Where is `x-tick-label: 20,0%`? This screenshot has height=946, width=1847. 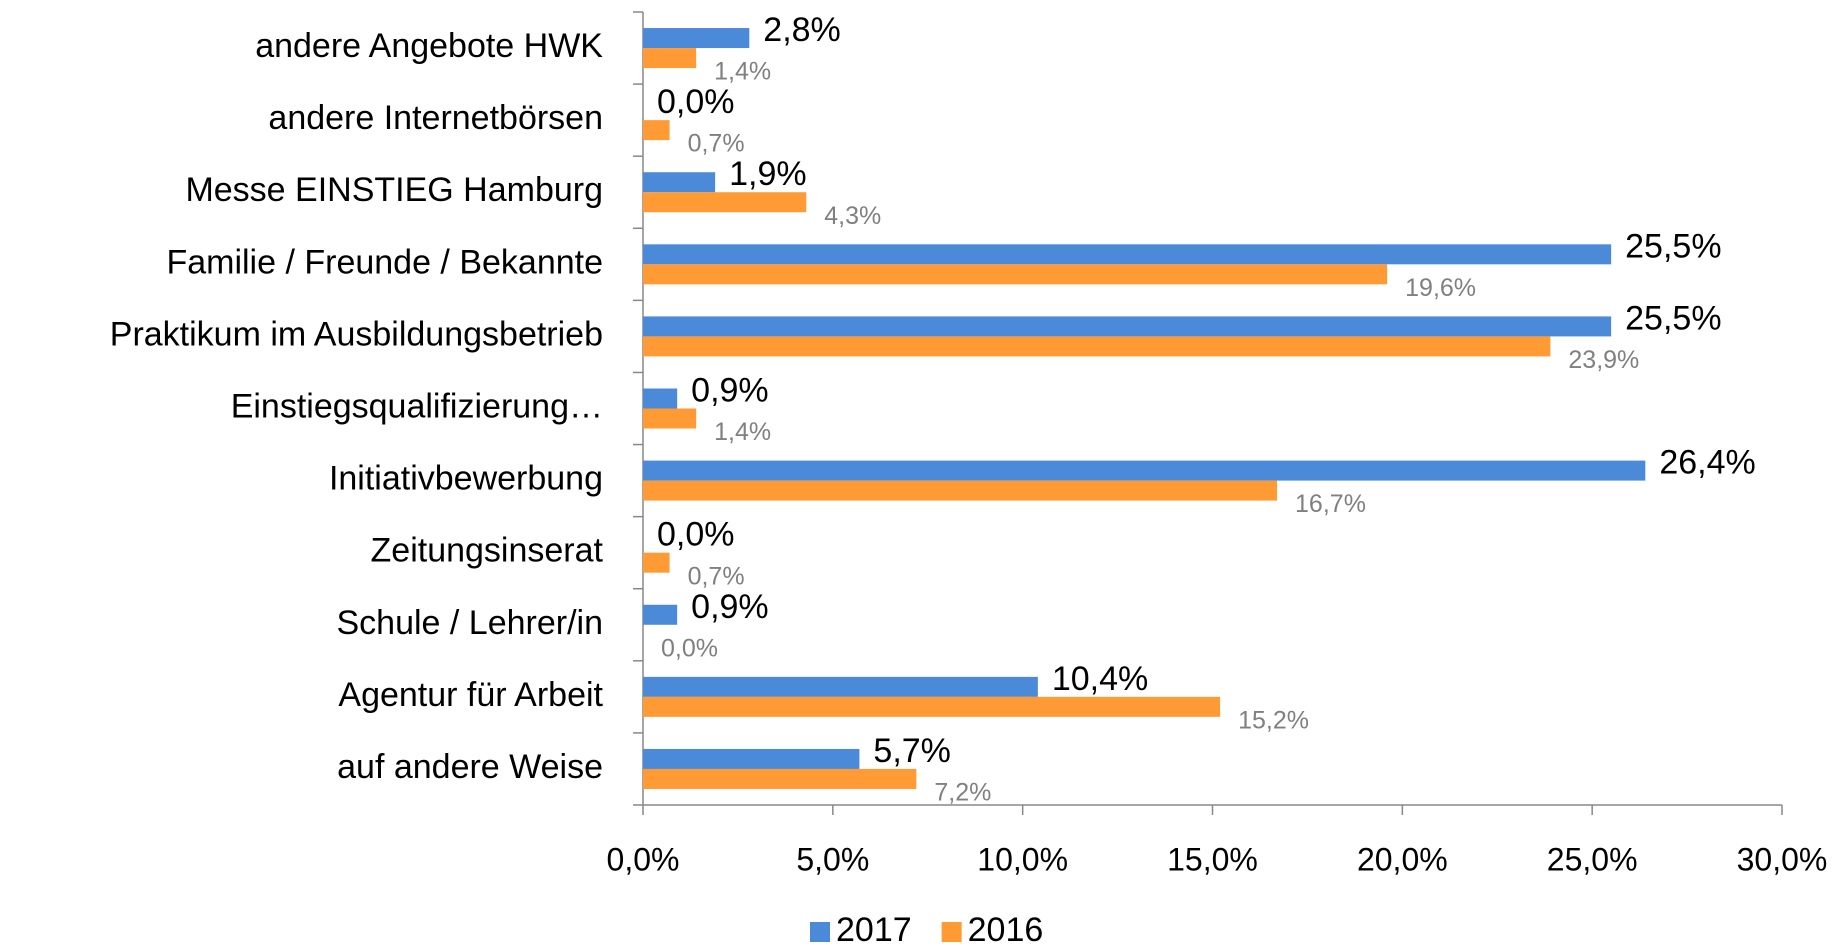 x-tick-label: 20,0% is located at coordinates (1402, 859).